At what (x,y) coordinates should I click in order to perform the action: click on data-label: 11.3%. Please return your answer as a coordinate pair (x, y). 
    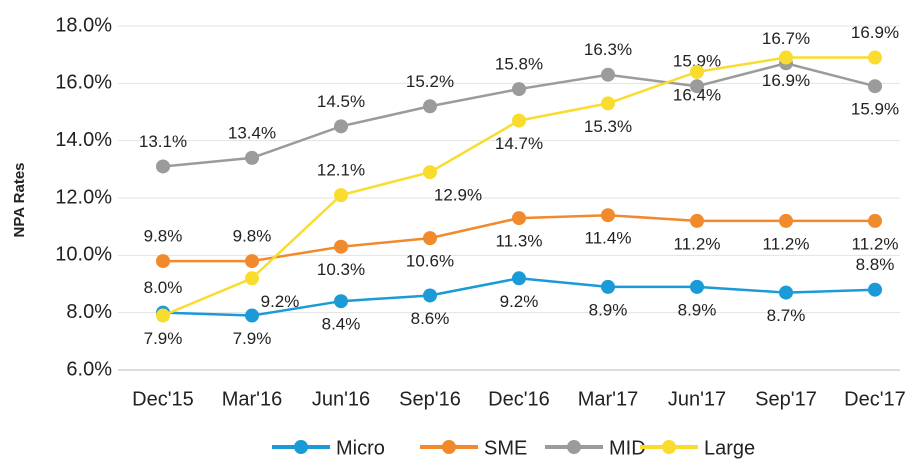
    Looking at the image, I should click on (519, 241).